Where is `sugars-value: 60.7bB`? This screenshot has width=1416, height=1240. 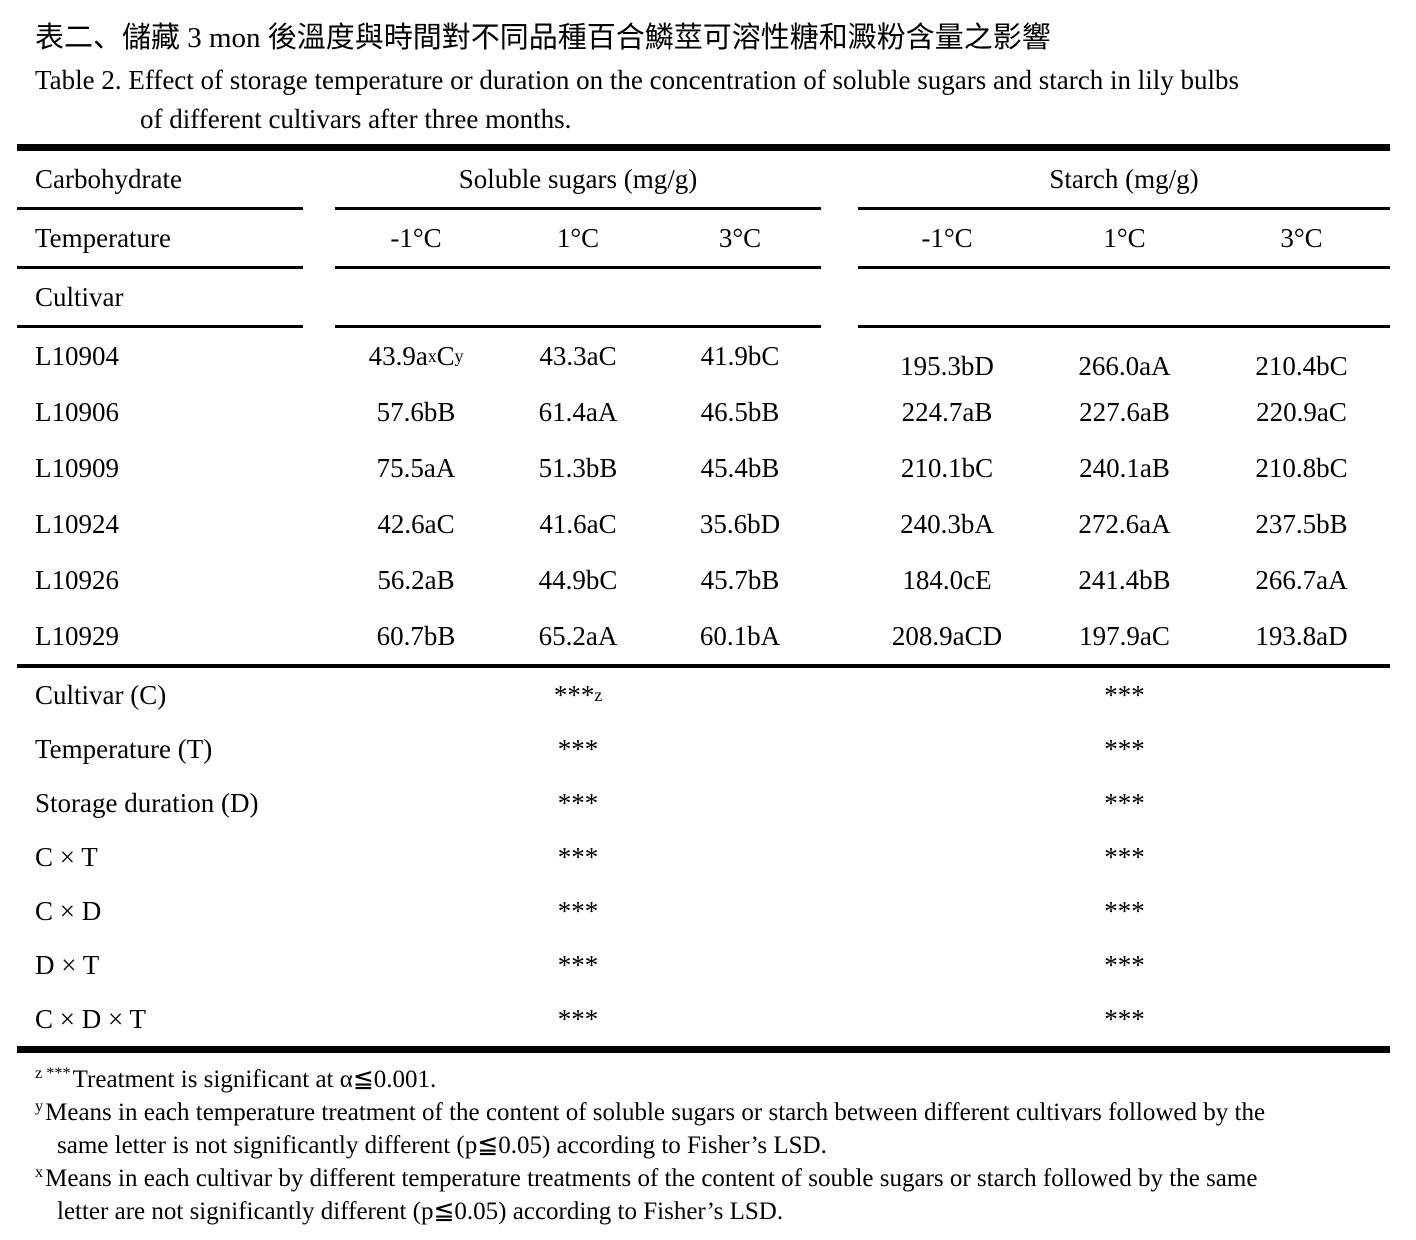 sugars-value: 60.7bB is located at coordinates (416, 635).